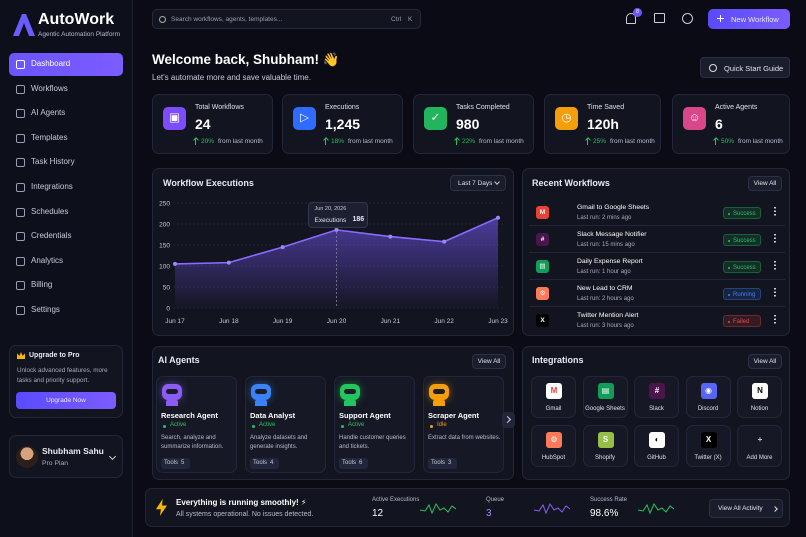 Image resolution: width=806 pixels, height=537 pixels. I want to click on workflow-last-run: Last run: 2 hours ago, so click(605, 299).